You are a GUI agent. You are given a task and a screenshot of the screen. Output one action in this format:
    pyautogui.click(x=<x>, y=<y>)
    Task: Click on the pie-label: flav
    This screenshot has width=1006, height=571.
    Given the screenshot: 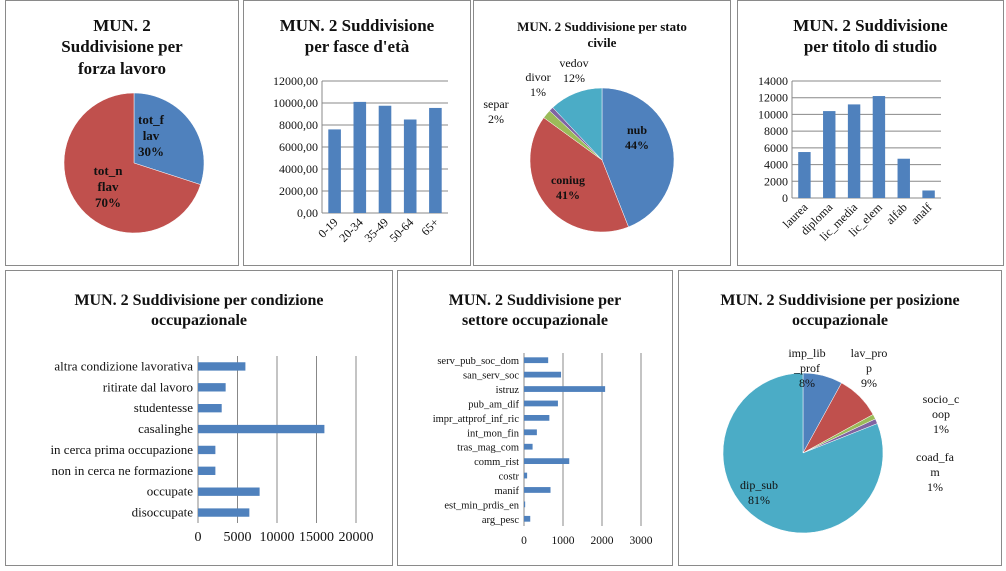 What is the action you would take?
    pyautogui.click(x=108, y=186)
    